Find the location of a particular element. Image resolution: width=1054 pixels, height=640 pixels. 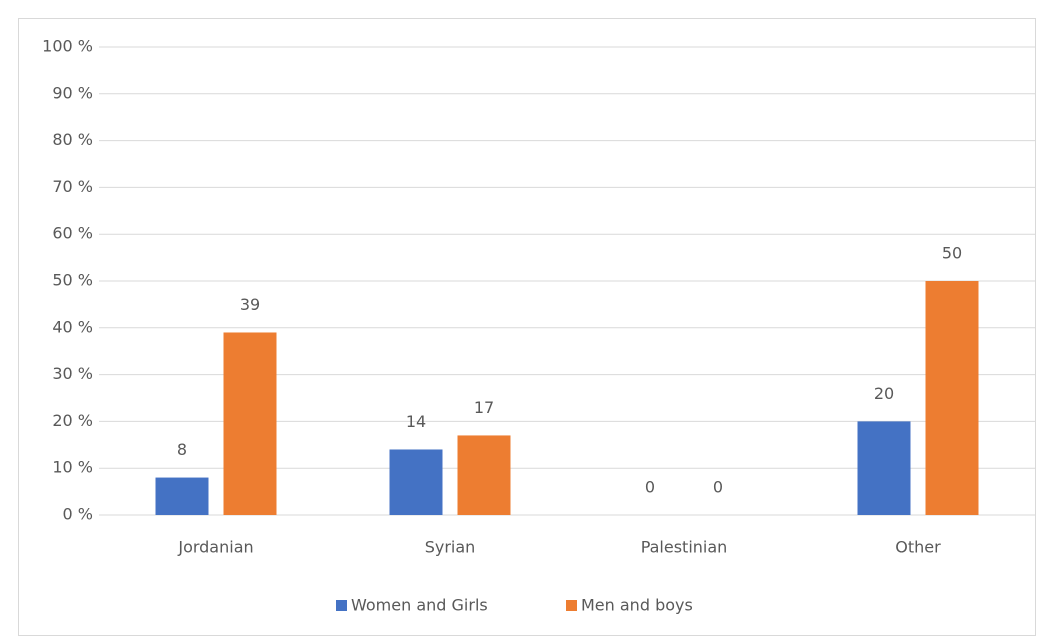

y-tick-label: 20 % is located at coordinates (72, 420).